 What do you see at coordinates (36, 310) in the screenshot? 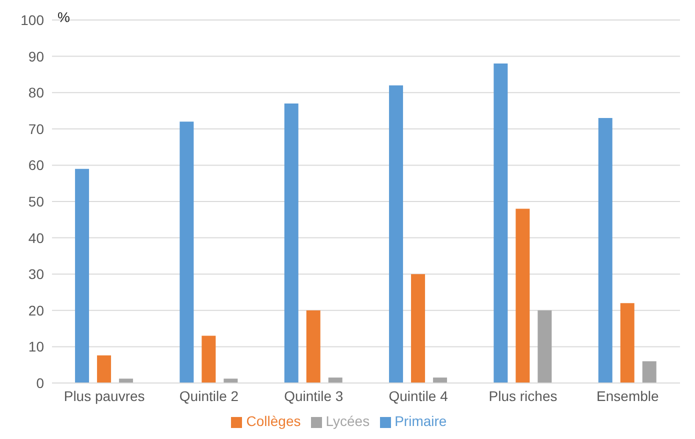
I see `y-tick-label: 20` at bounding box center [36, 310].